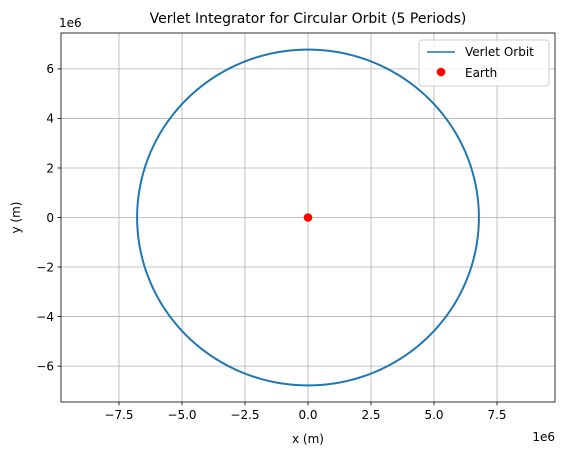 The height and width of the screenshot is (455, 565). Describe the element at coordinates (45, 267) in the screenshot. I see `y-tick-label: −2` at that location.